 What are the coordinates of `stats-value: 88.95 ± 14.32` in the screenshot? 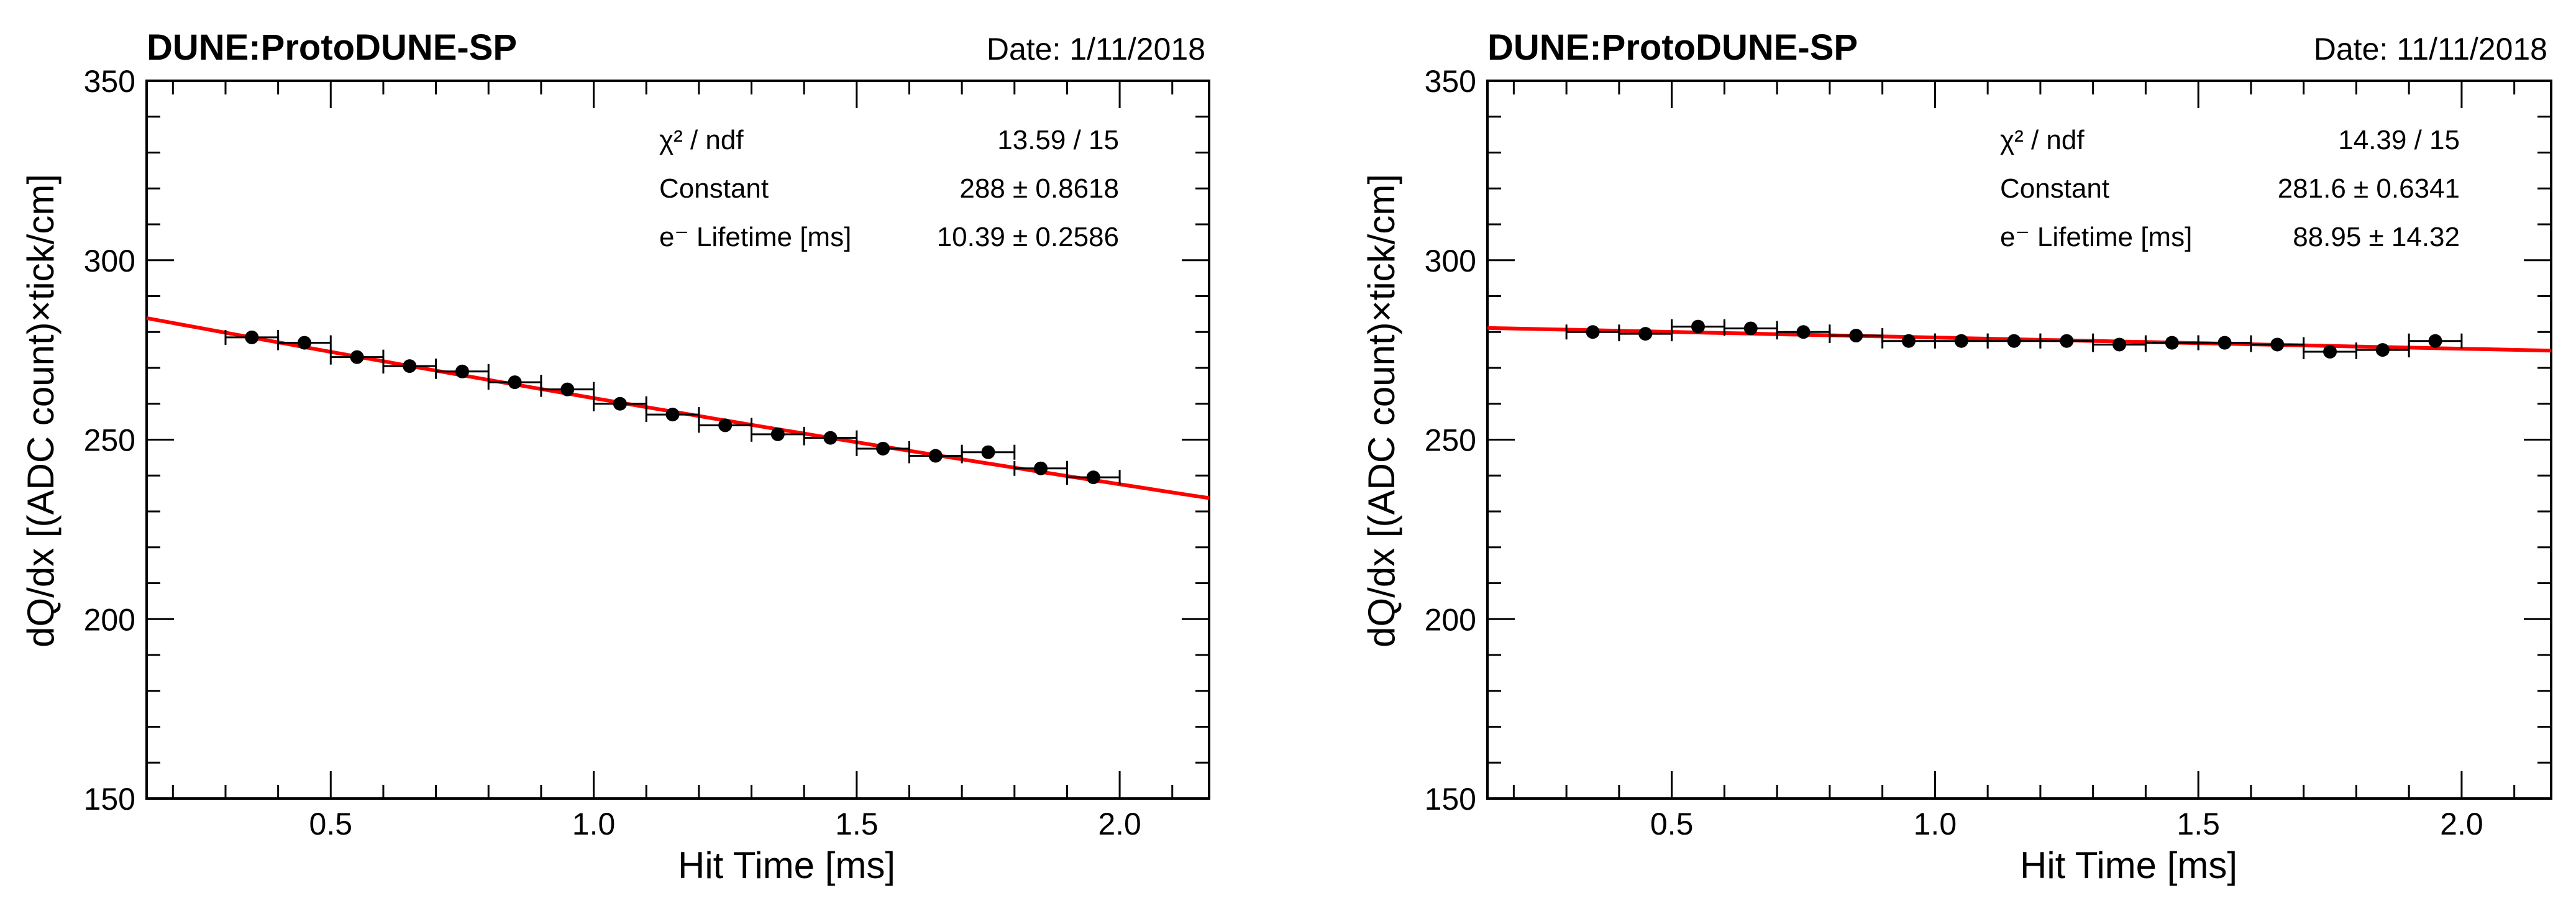 It's located at (2376, 237).